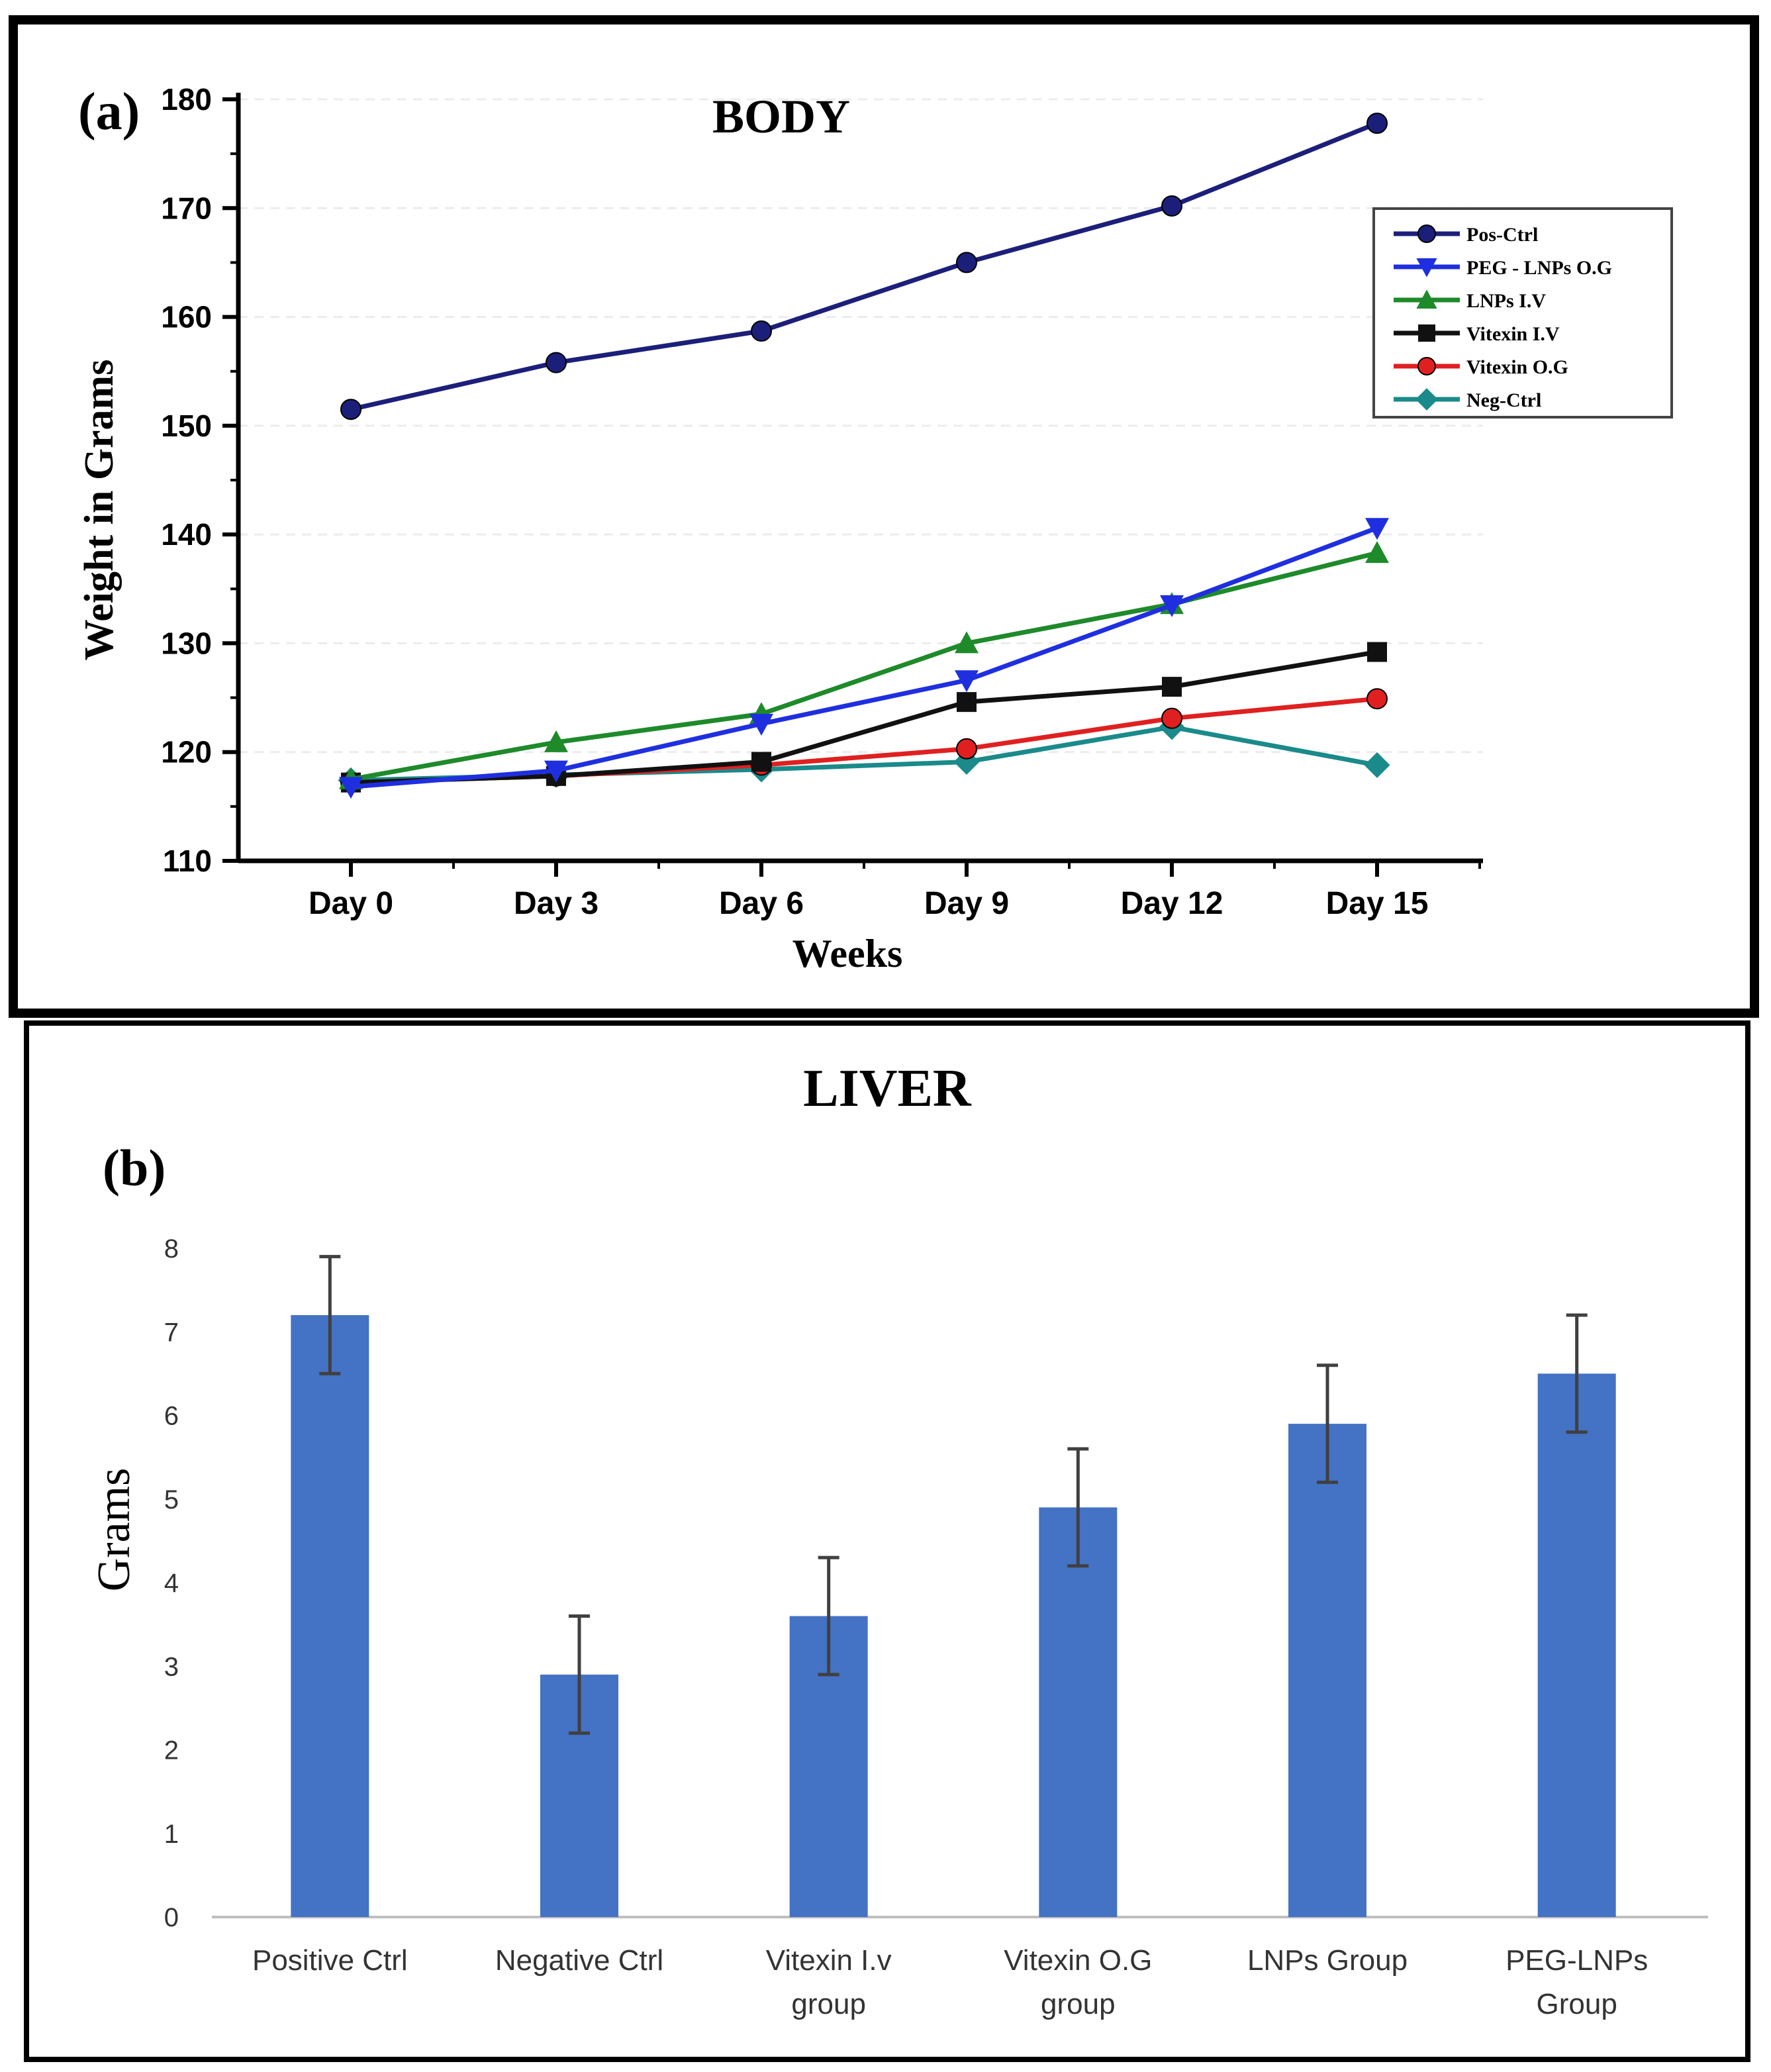  Describe the element at coordinates (887, 1089) in the screenshot. I see `panel-b-title: LIVER` at that location.